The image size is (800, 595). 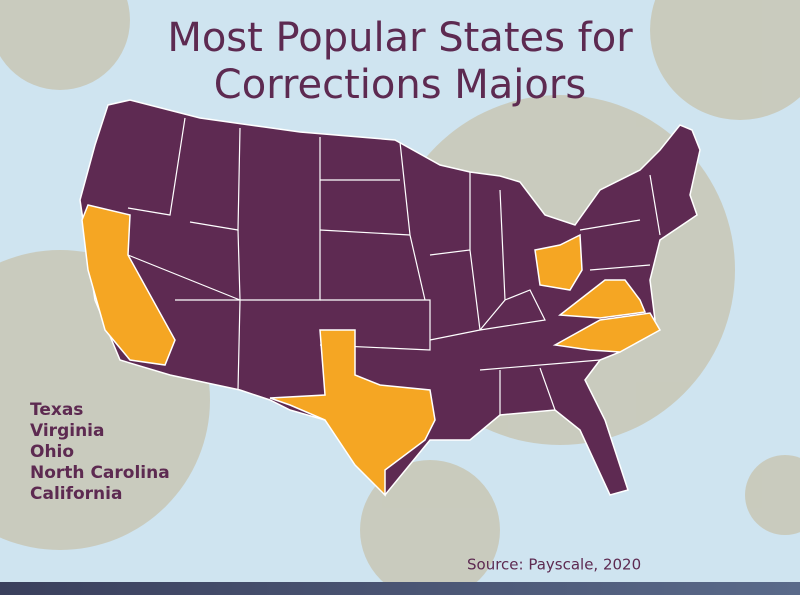 What do you see at coordinates (52, 452) in the screenshot?
I see `state-name: Ohio` at bounding box center [52, 452].